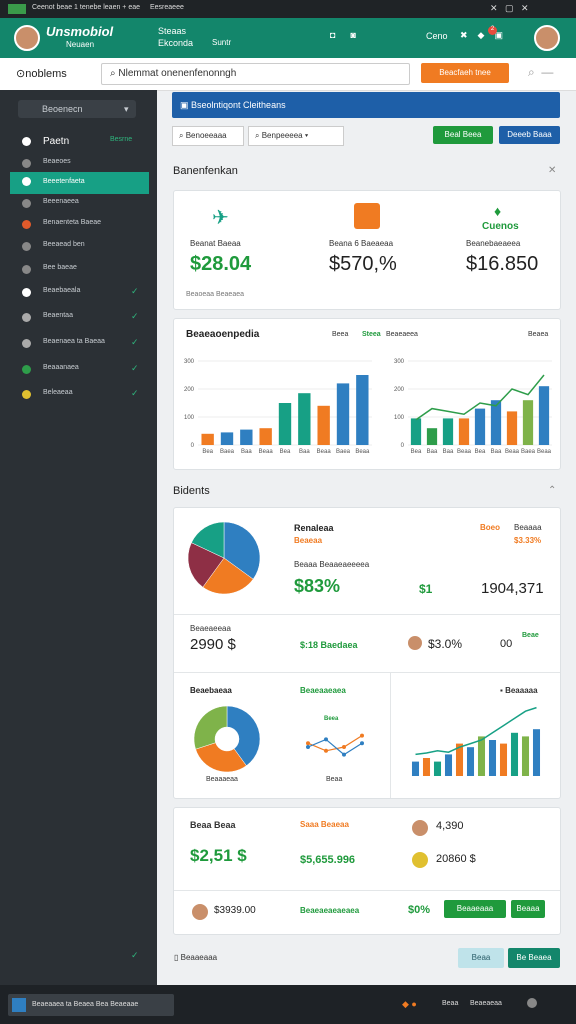 The image size is (576, 1024). What do you see at coordinates (79, 292) in the screenshot?
I see `sidebar-item: Beaebaeala ✓` at bounding box center [79, 292].